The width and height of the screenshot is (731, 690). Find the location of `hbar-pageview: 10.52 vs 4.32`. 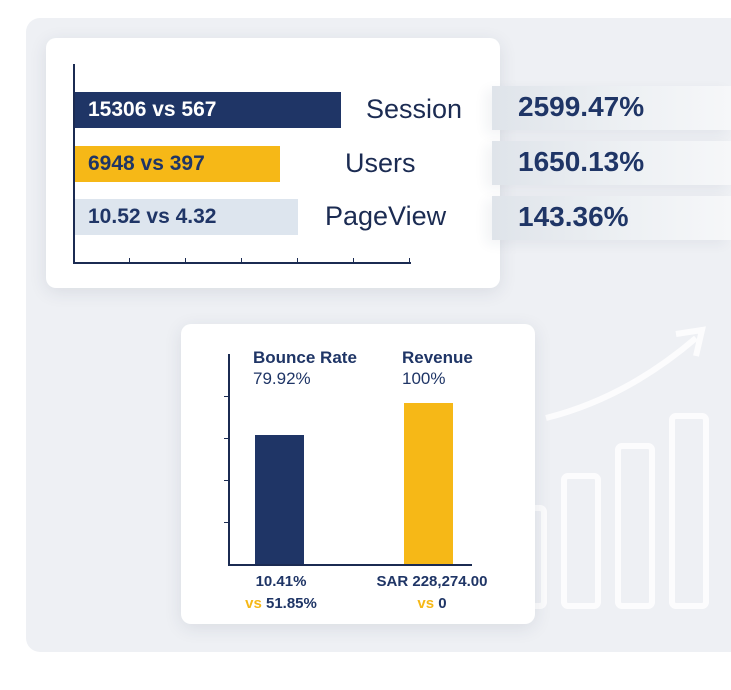

hbar-pageview: 10.52 vs 4.32 is located at coordinates (186, 217).